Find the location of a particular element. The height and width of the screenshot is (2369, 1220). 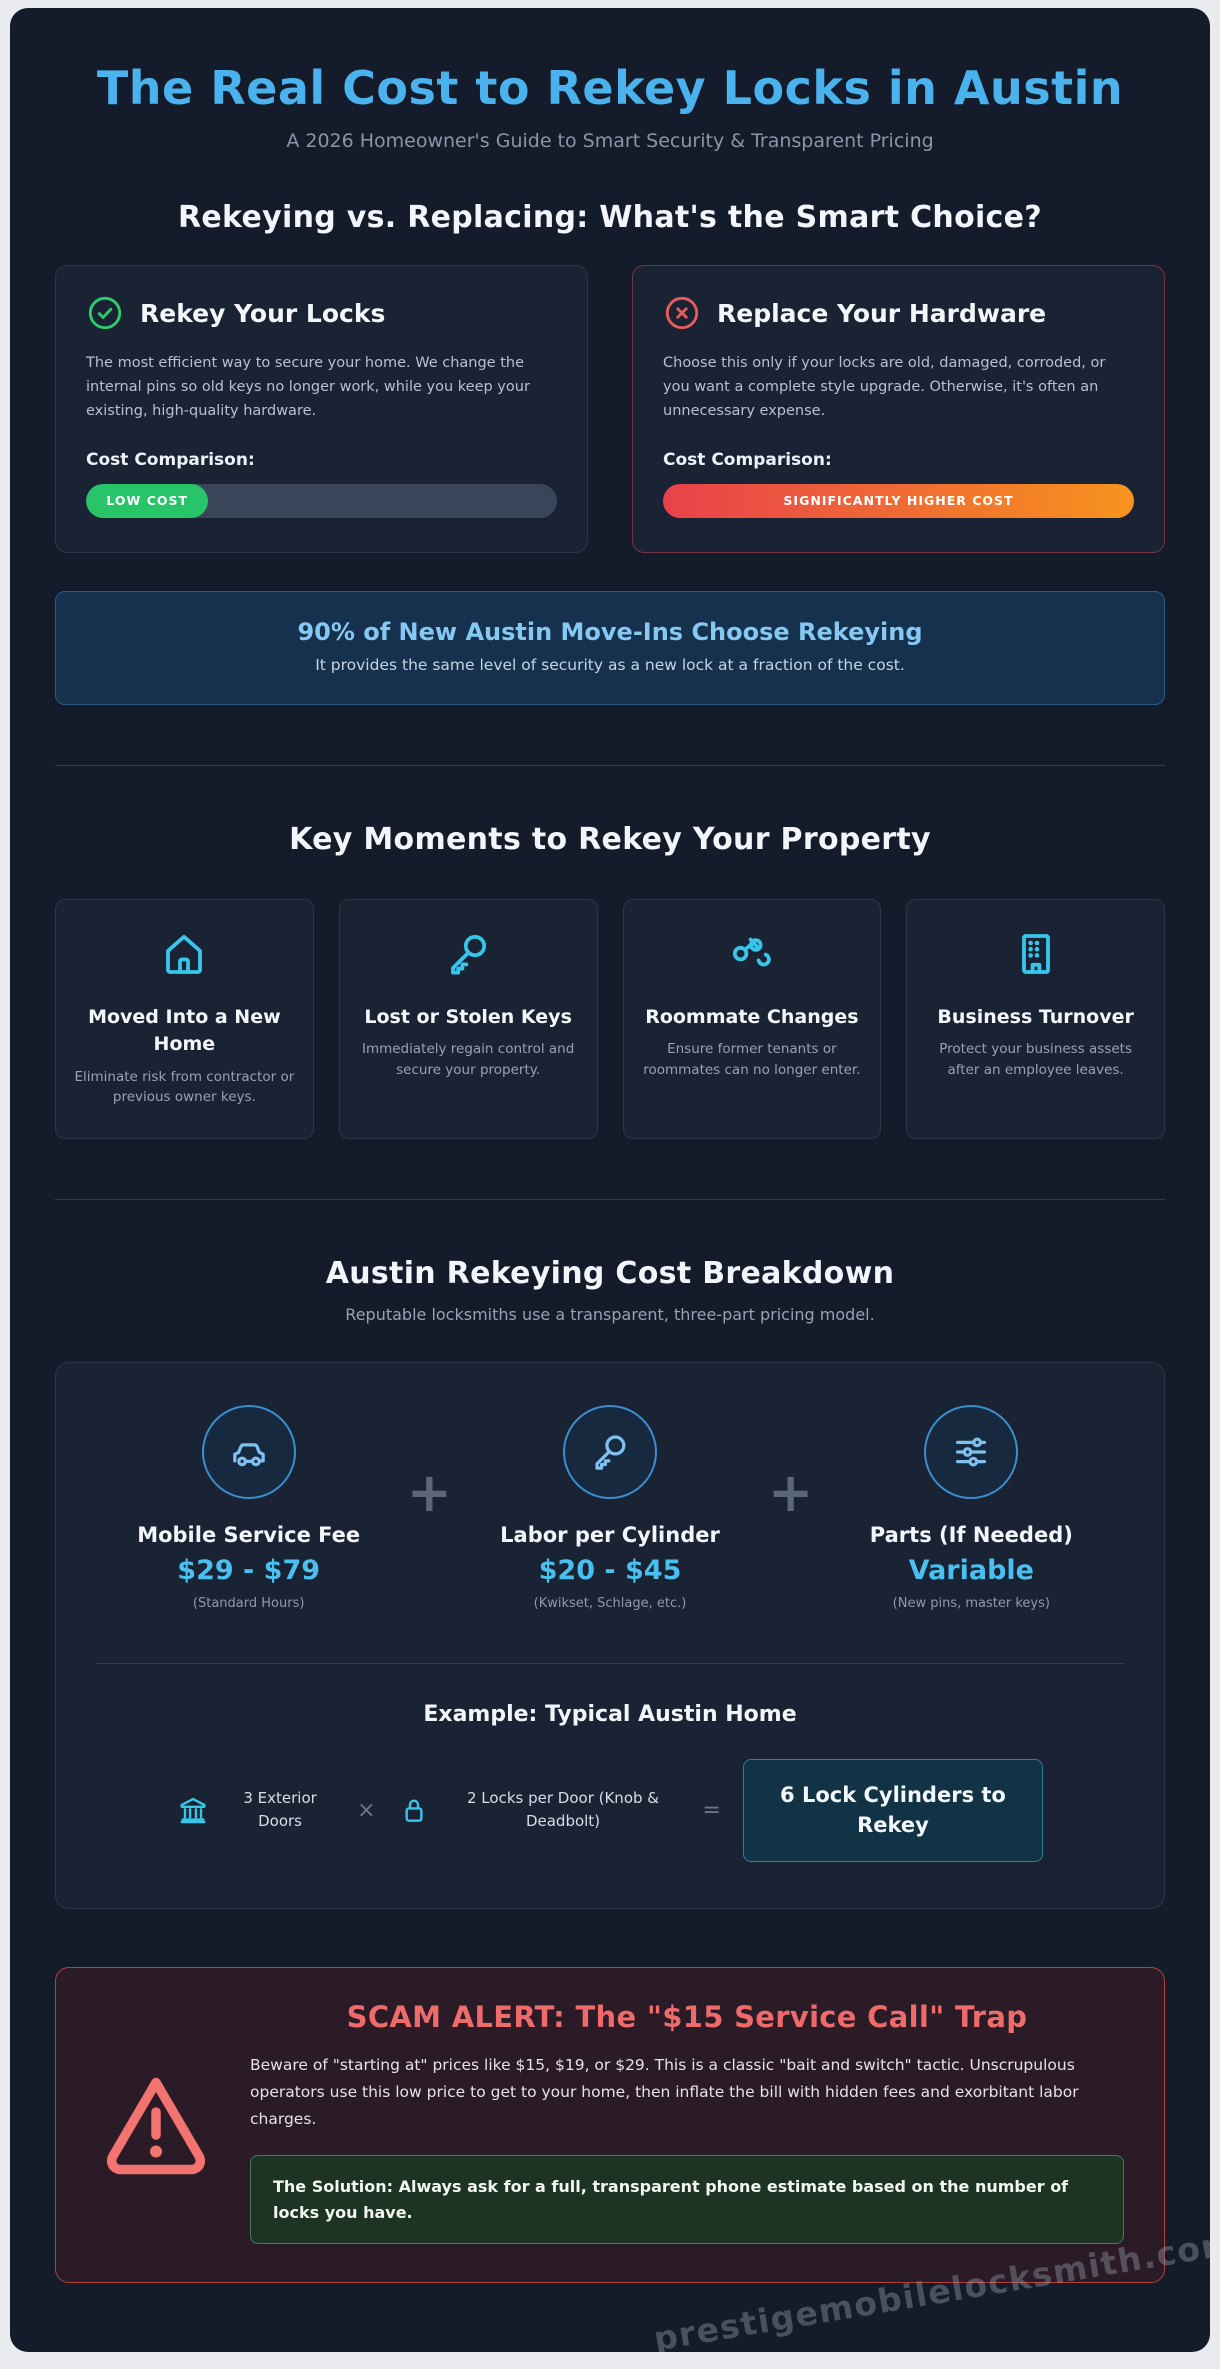

house-icon is located at coordinates (184, 954).